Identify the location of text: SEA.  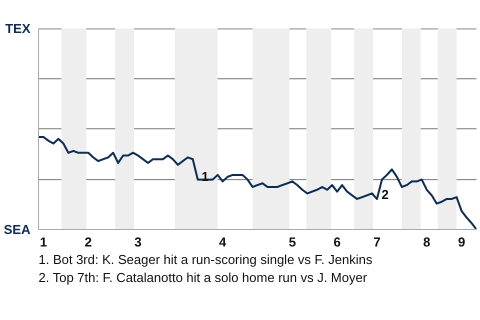
(18, 229).